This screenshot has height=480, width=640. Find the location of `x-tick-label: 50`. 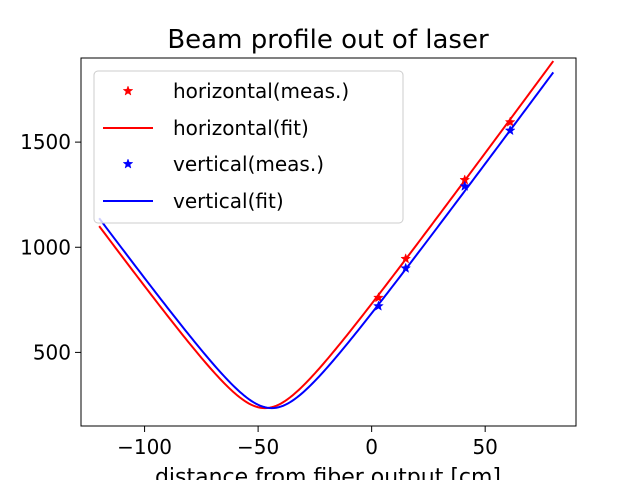

x-tick-label: 50 is located at coordinates (484, 447).